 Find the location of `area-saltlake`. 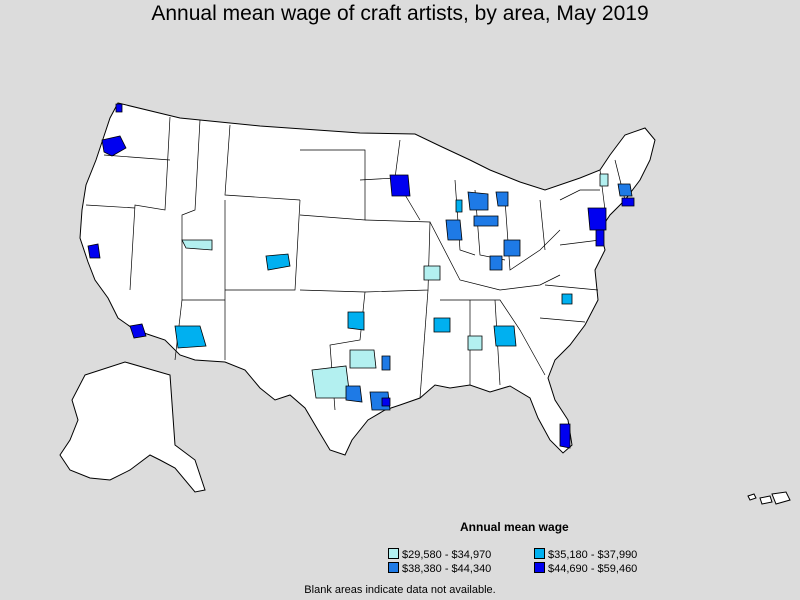

area-saltlake is located at coordinates (197, 245).